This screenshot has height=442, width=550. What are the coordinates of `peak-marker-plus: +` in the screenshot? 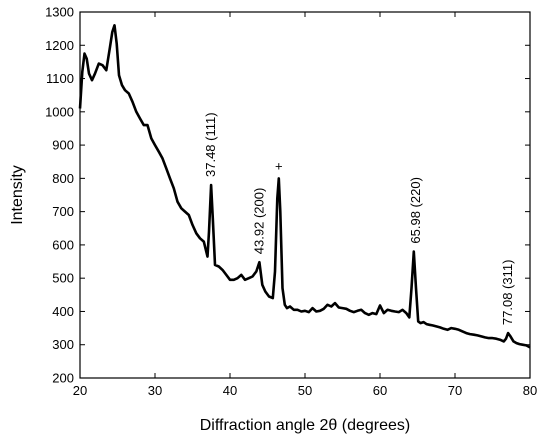 It's located at (279, 165).